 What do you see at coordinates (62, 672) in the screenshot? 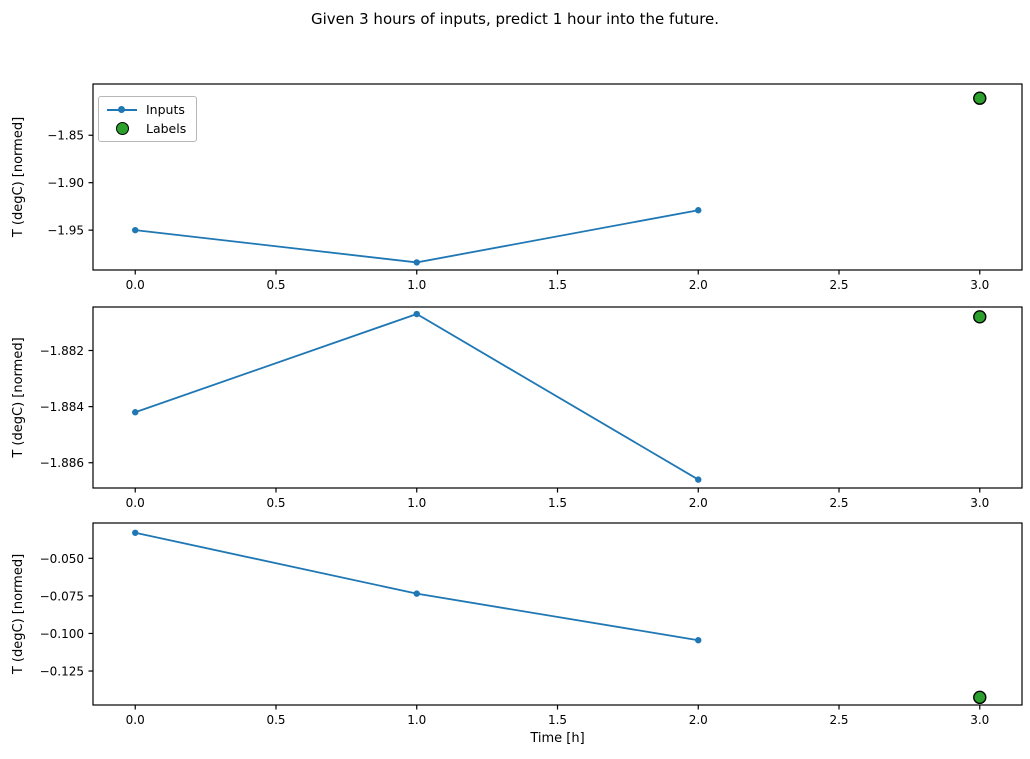
I see `y-tick-label: −0.125` at bounding box center [62, 672].